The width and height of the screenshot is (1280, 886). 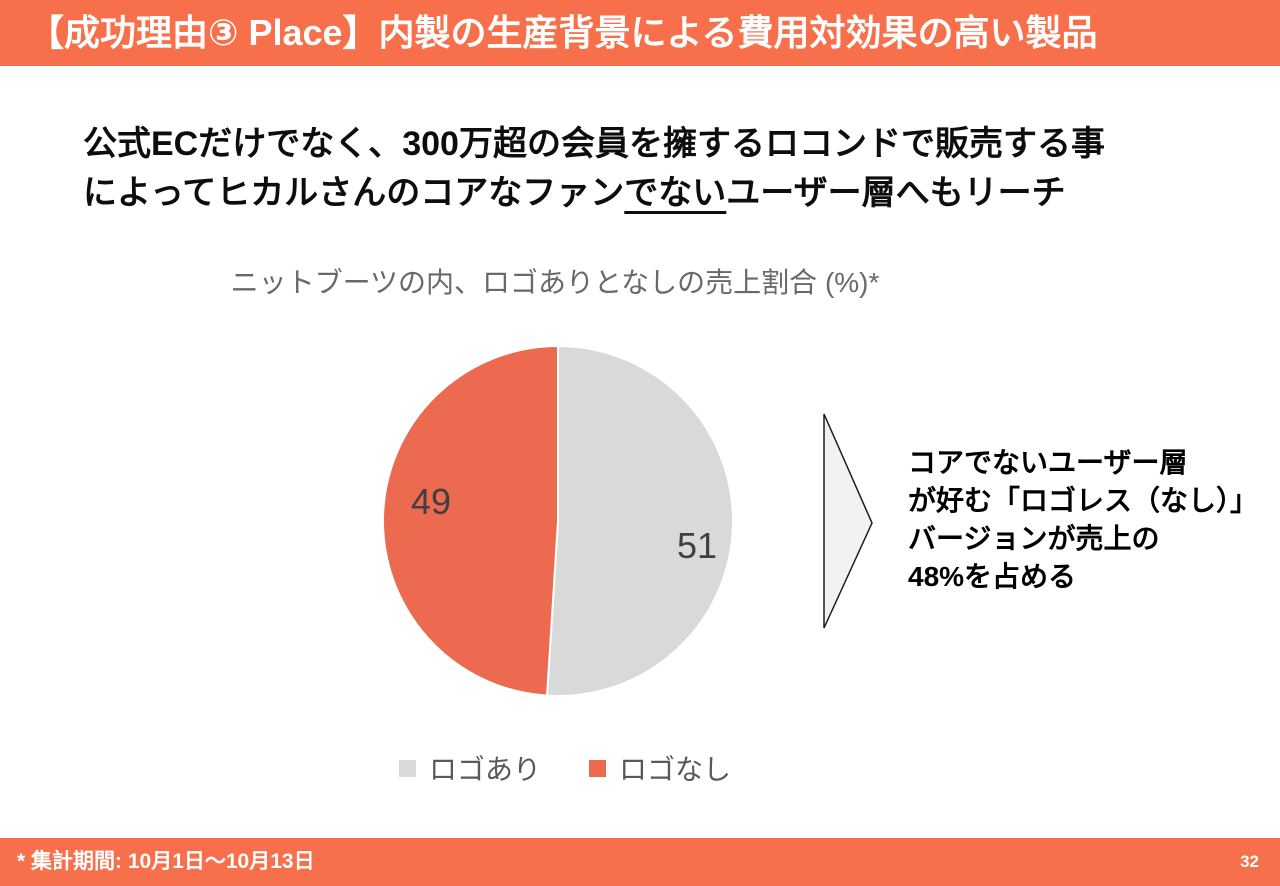 I want to click on legend-item-logo-nashi: ロゴなし, so click(x=660, y=768).